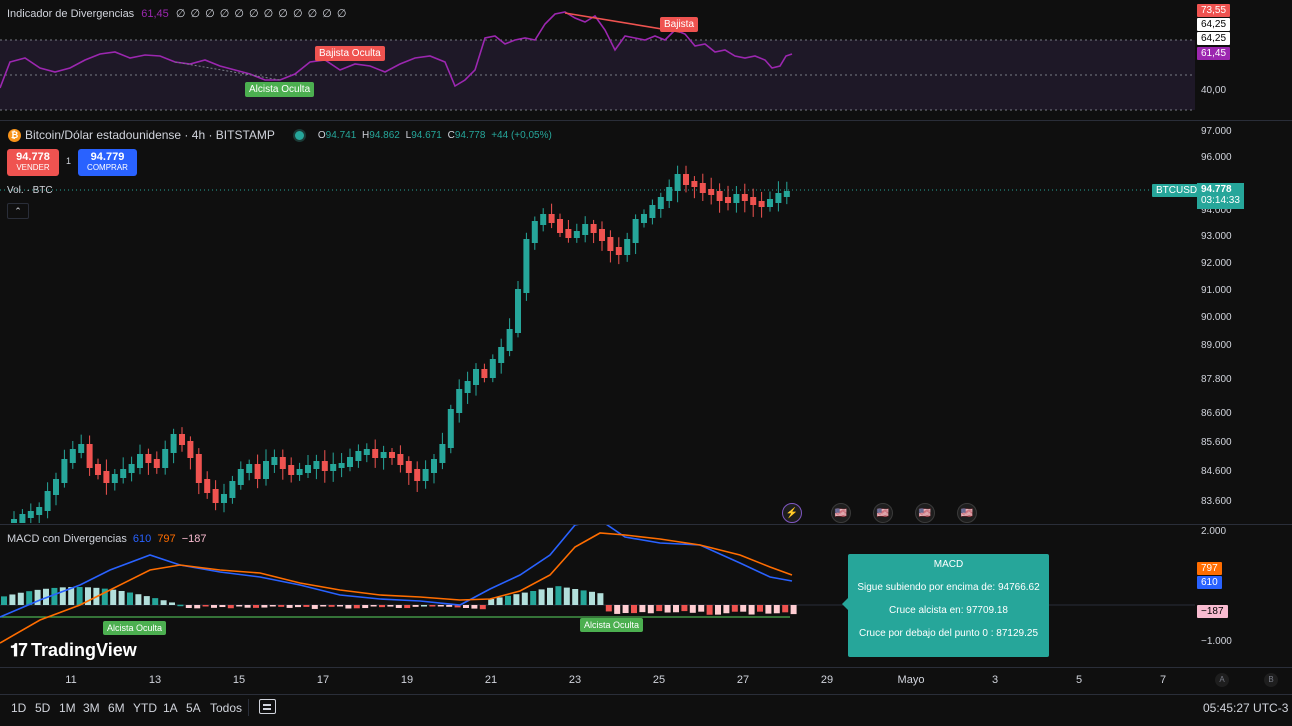  Describe the element at coordinates (426, 135) in the screenshot. I see `ohlc-l: 94.671` at that location.